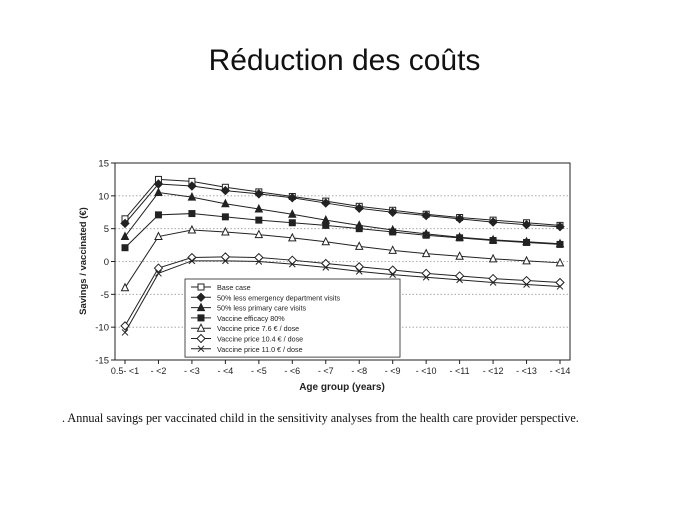 Image resolution: width=689 pixels, height=517 pixels. Describe the element at coordinates (226, 371) in the screenshot. I see `x-tick-label: - <4` at that location.